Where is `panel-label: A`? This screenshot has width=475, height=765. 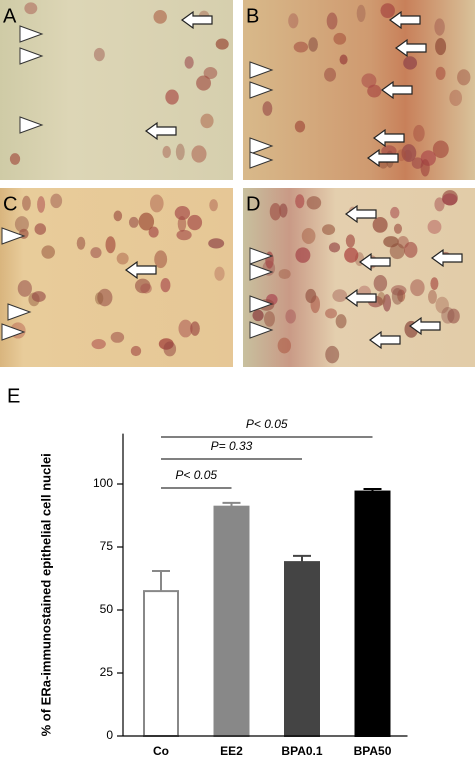
panel-label: A is located at coordinates (10, 16).